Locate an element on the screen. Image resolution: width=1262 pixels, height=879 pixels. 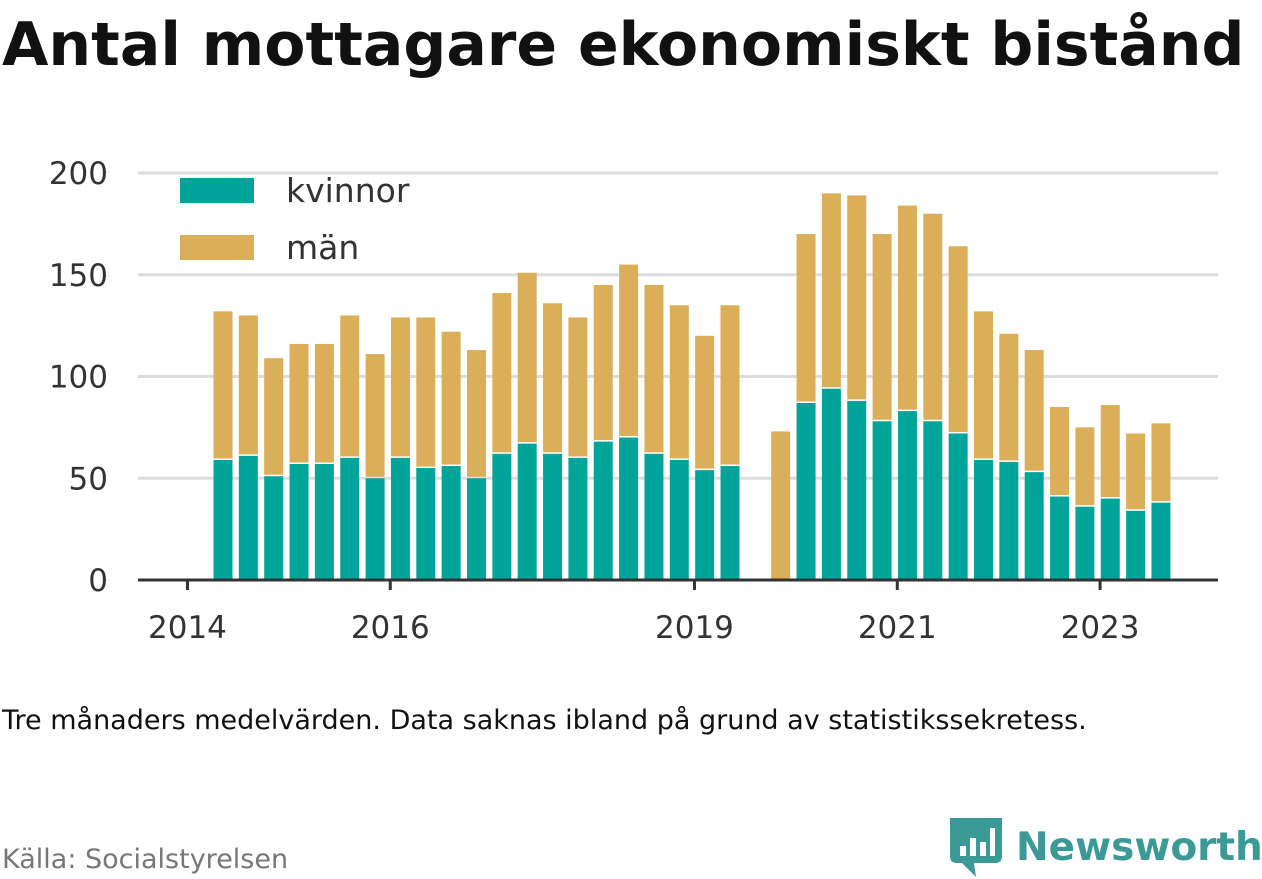
newsworthy-logo-icon is located at coordinates (976, 847).